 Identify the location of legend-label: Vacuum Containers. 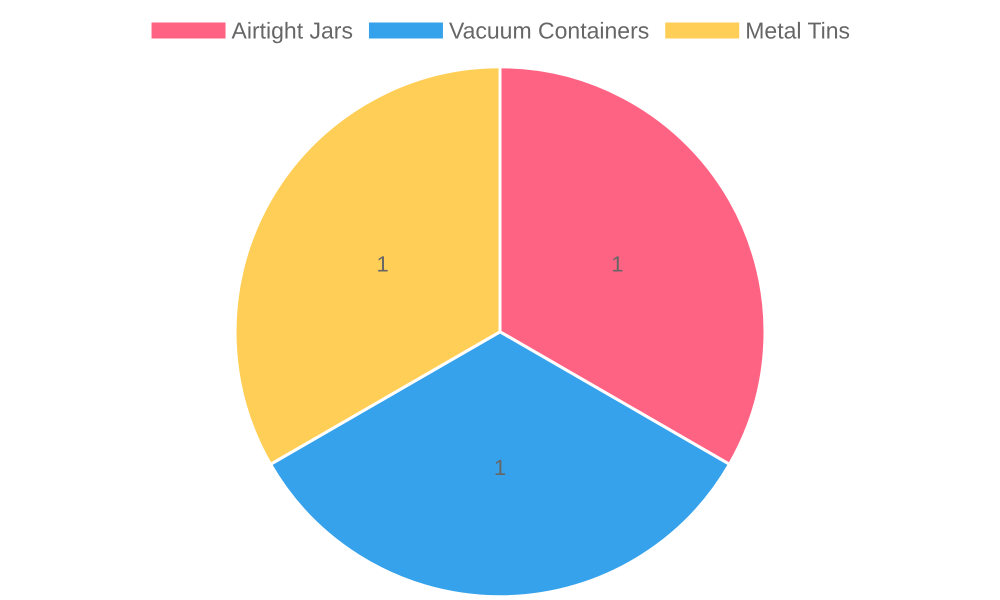
(549, 31).